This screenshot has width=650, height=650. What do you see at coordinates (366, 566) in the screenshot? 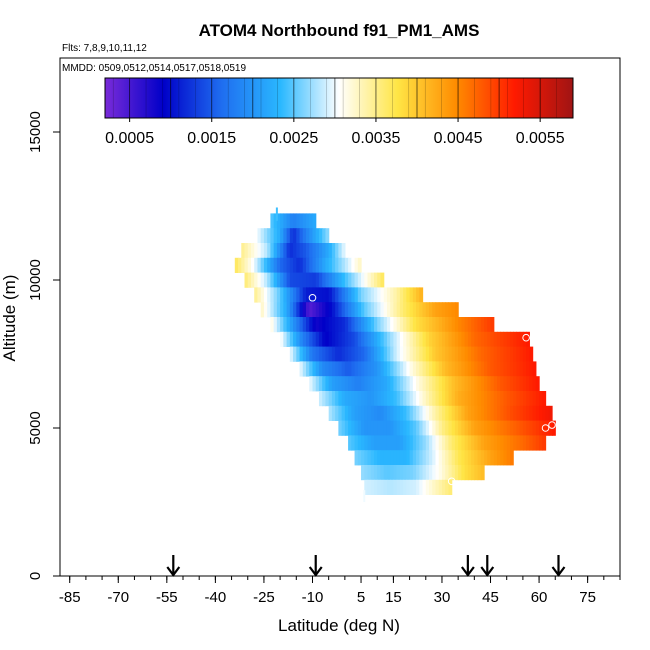
I see `profile-arrows` at bounding box center [366, 566].